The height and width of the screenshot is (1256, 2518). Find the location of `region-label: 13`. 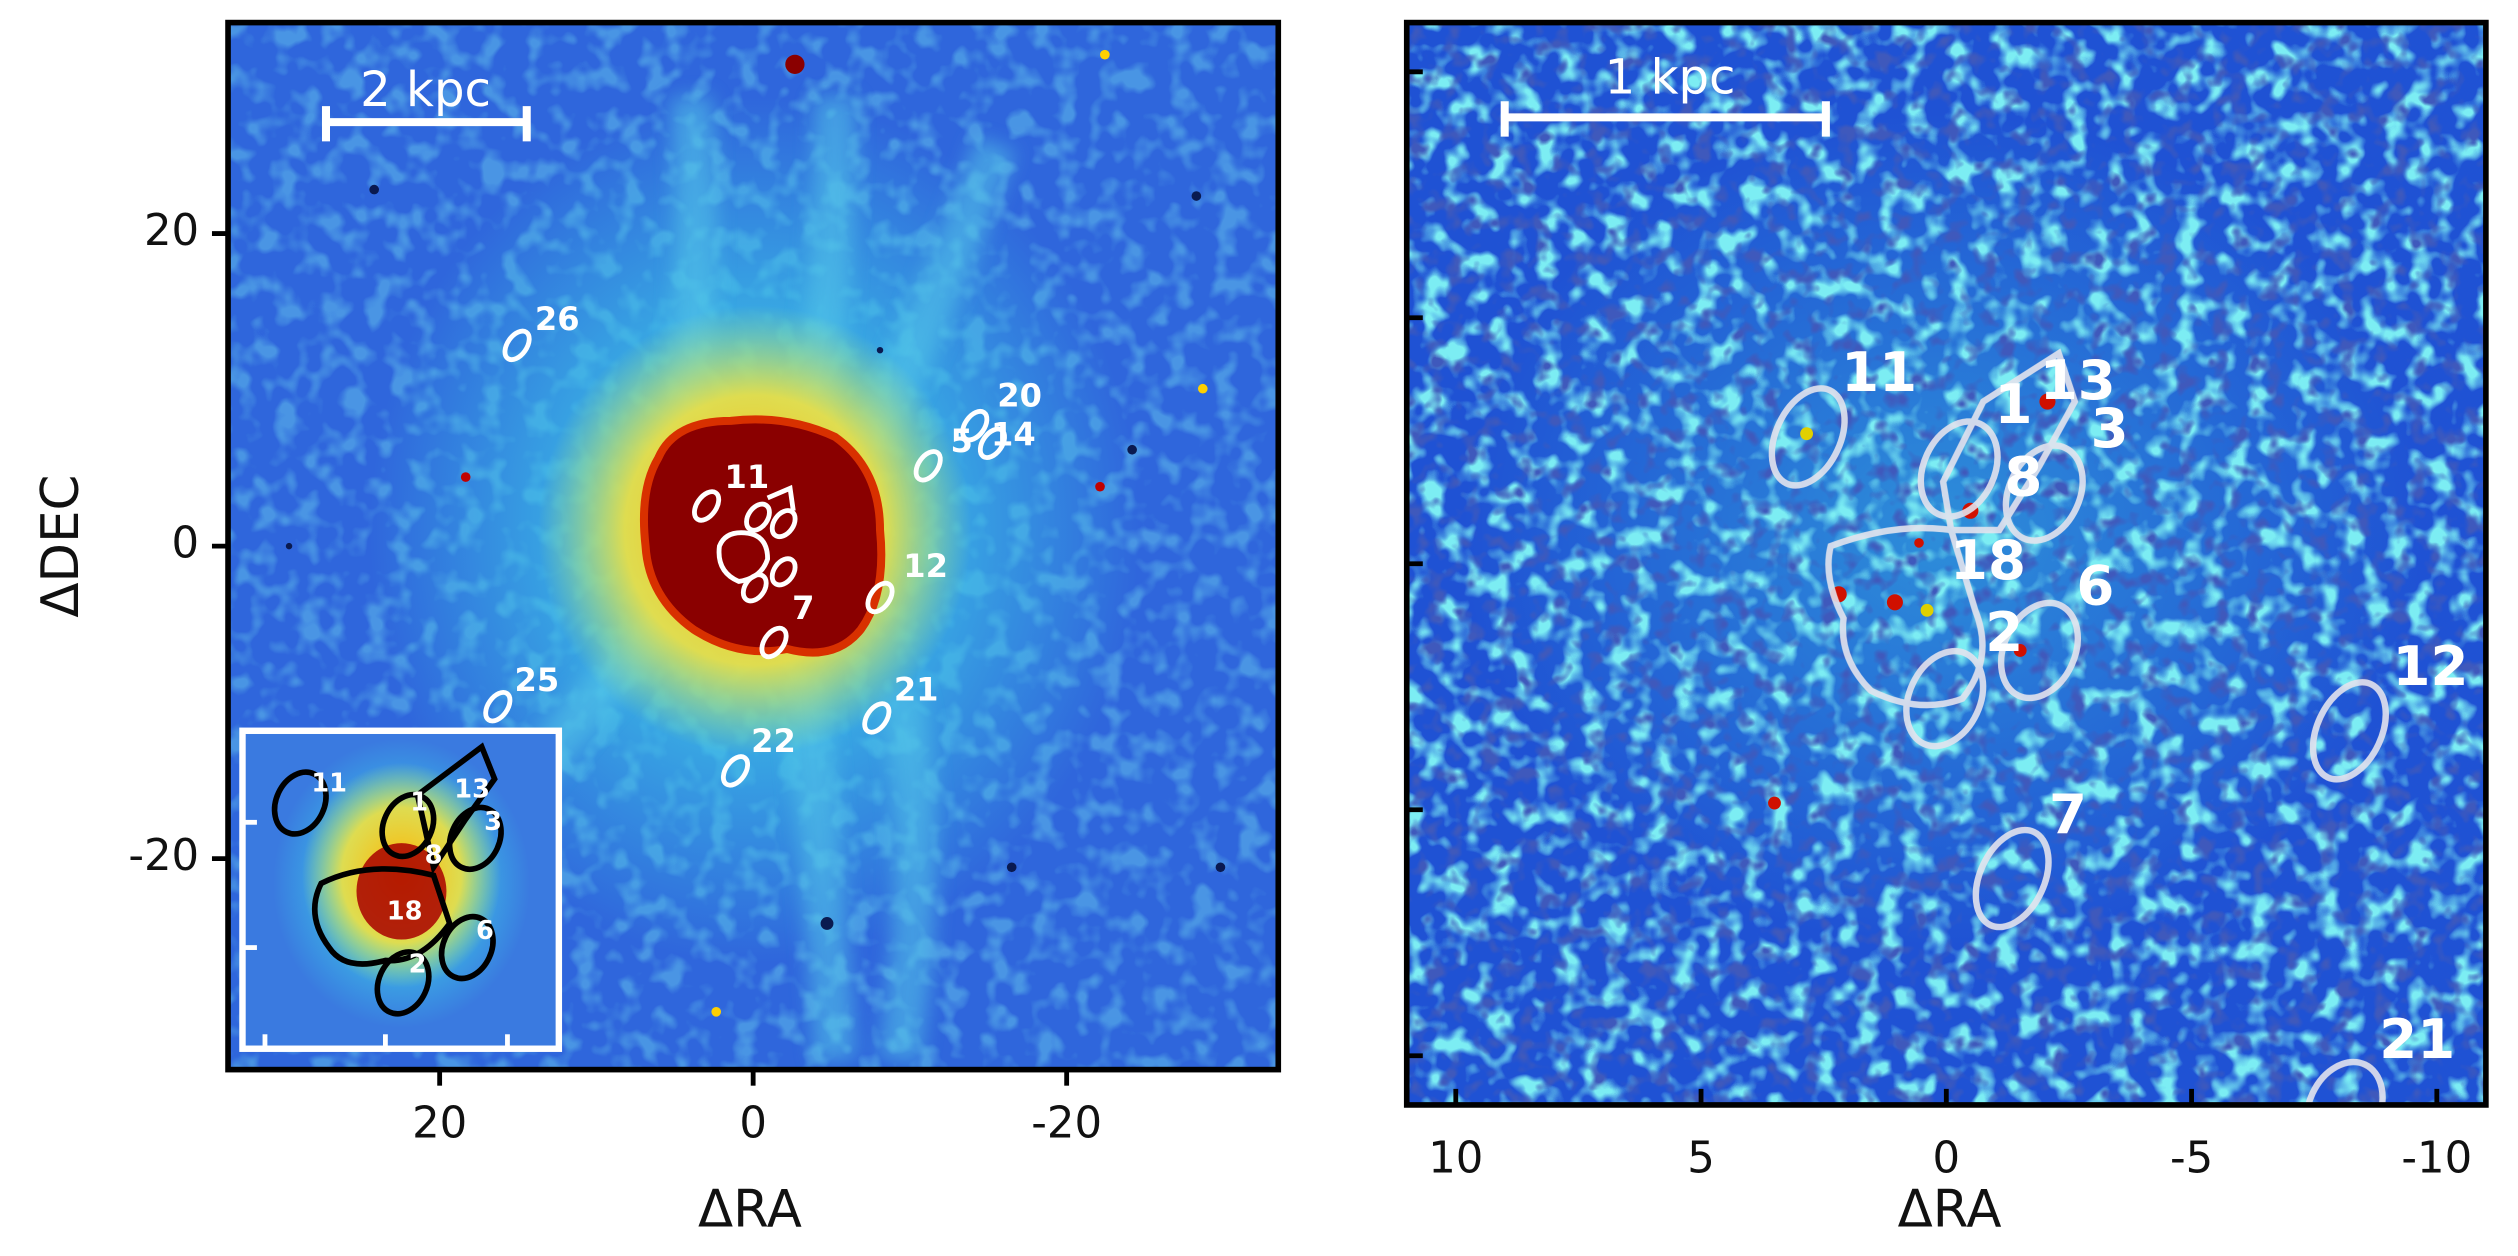

region-label: 13 is located at coordinates (2078, 380).